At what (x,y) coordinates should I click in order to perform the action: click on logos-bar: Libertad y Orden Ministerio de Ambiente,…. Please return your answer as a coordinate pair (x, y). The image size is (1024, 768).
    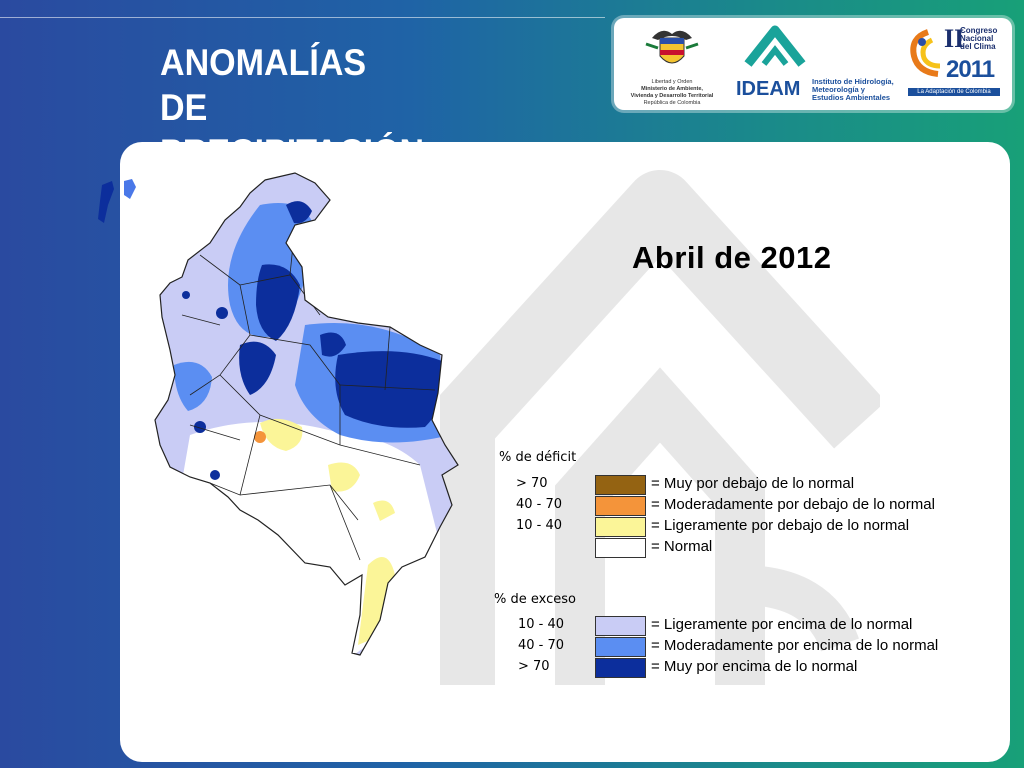
    Looking at the image, I should click on (813, 64).